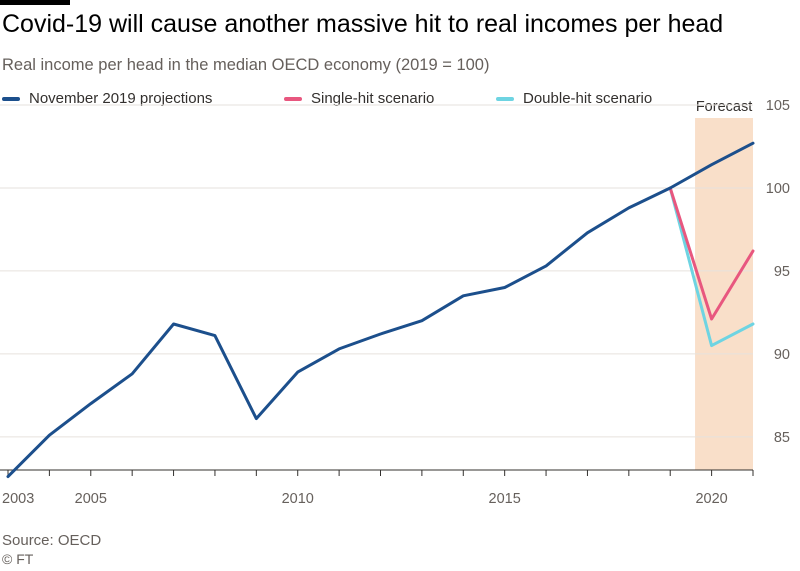  Describe the element at coordinates (711, 253) in the screenshot. I see `series-line-single-hit` at that location.